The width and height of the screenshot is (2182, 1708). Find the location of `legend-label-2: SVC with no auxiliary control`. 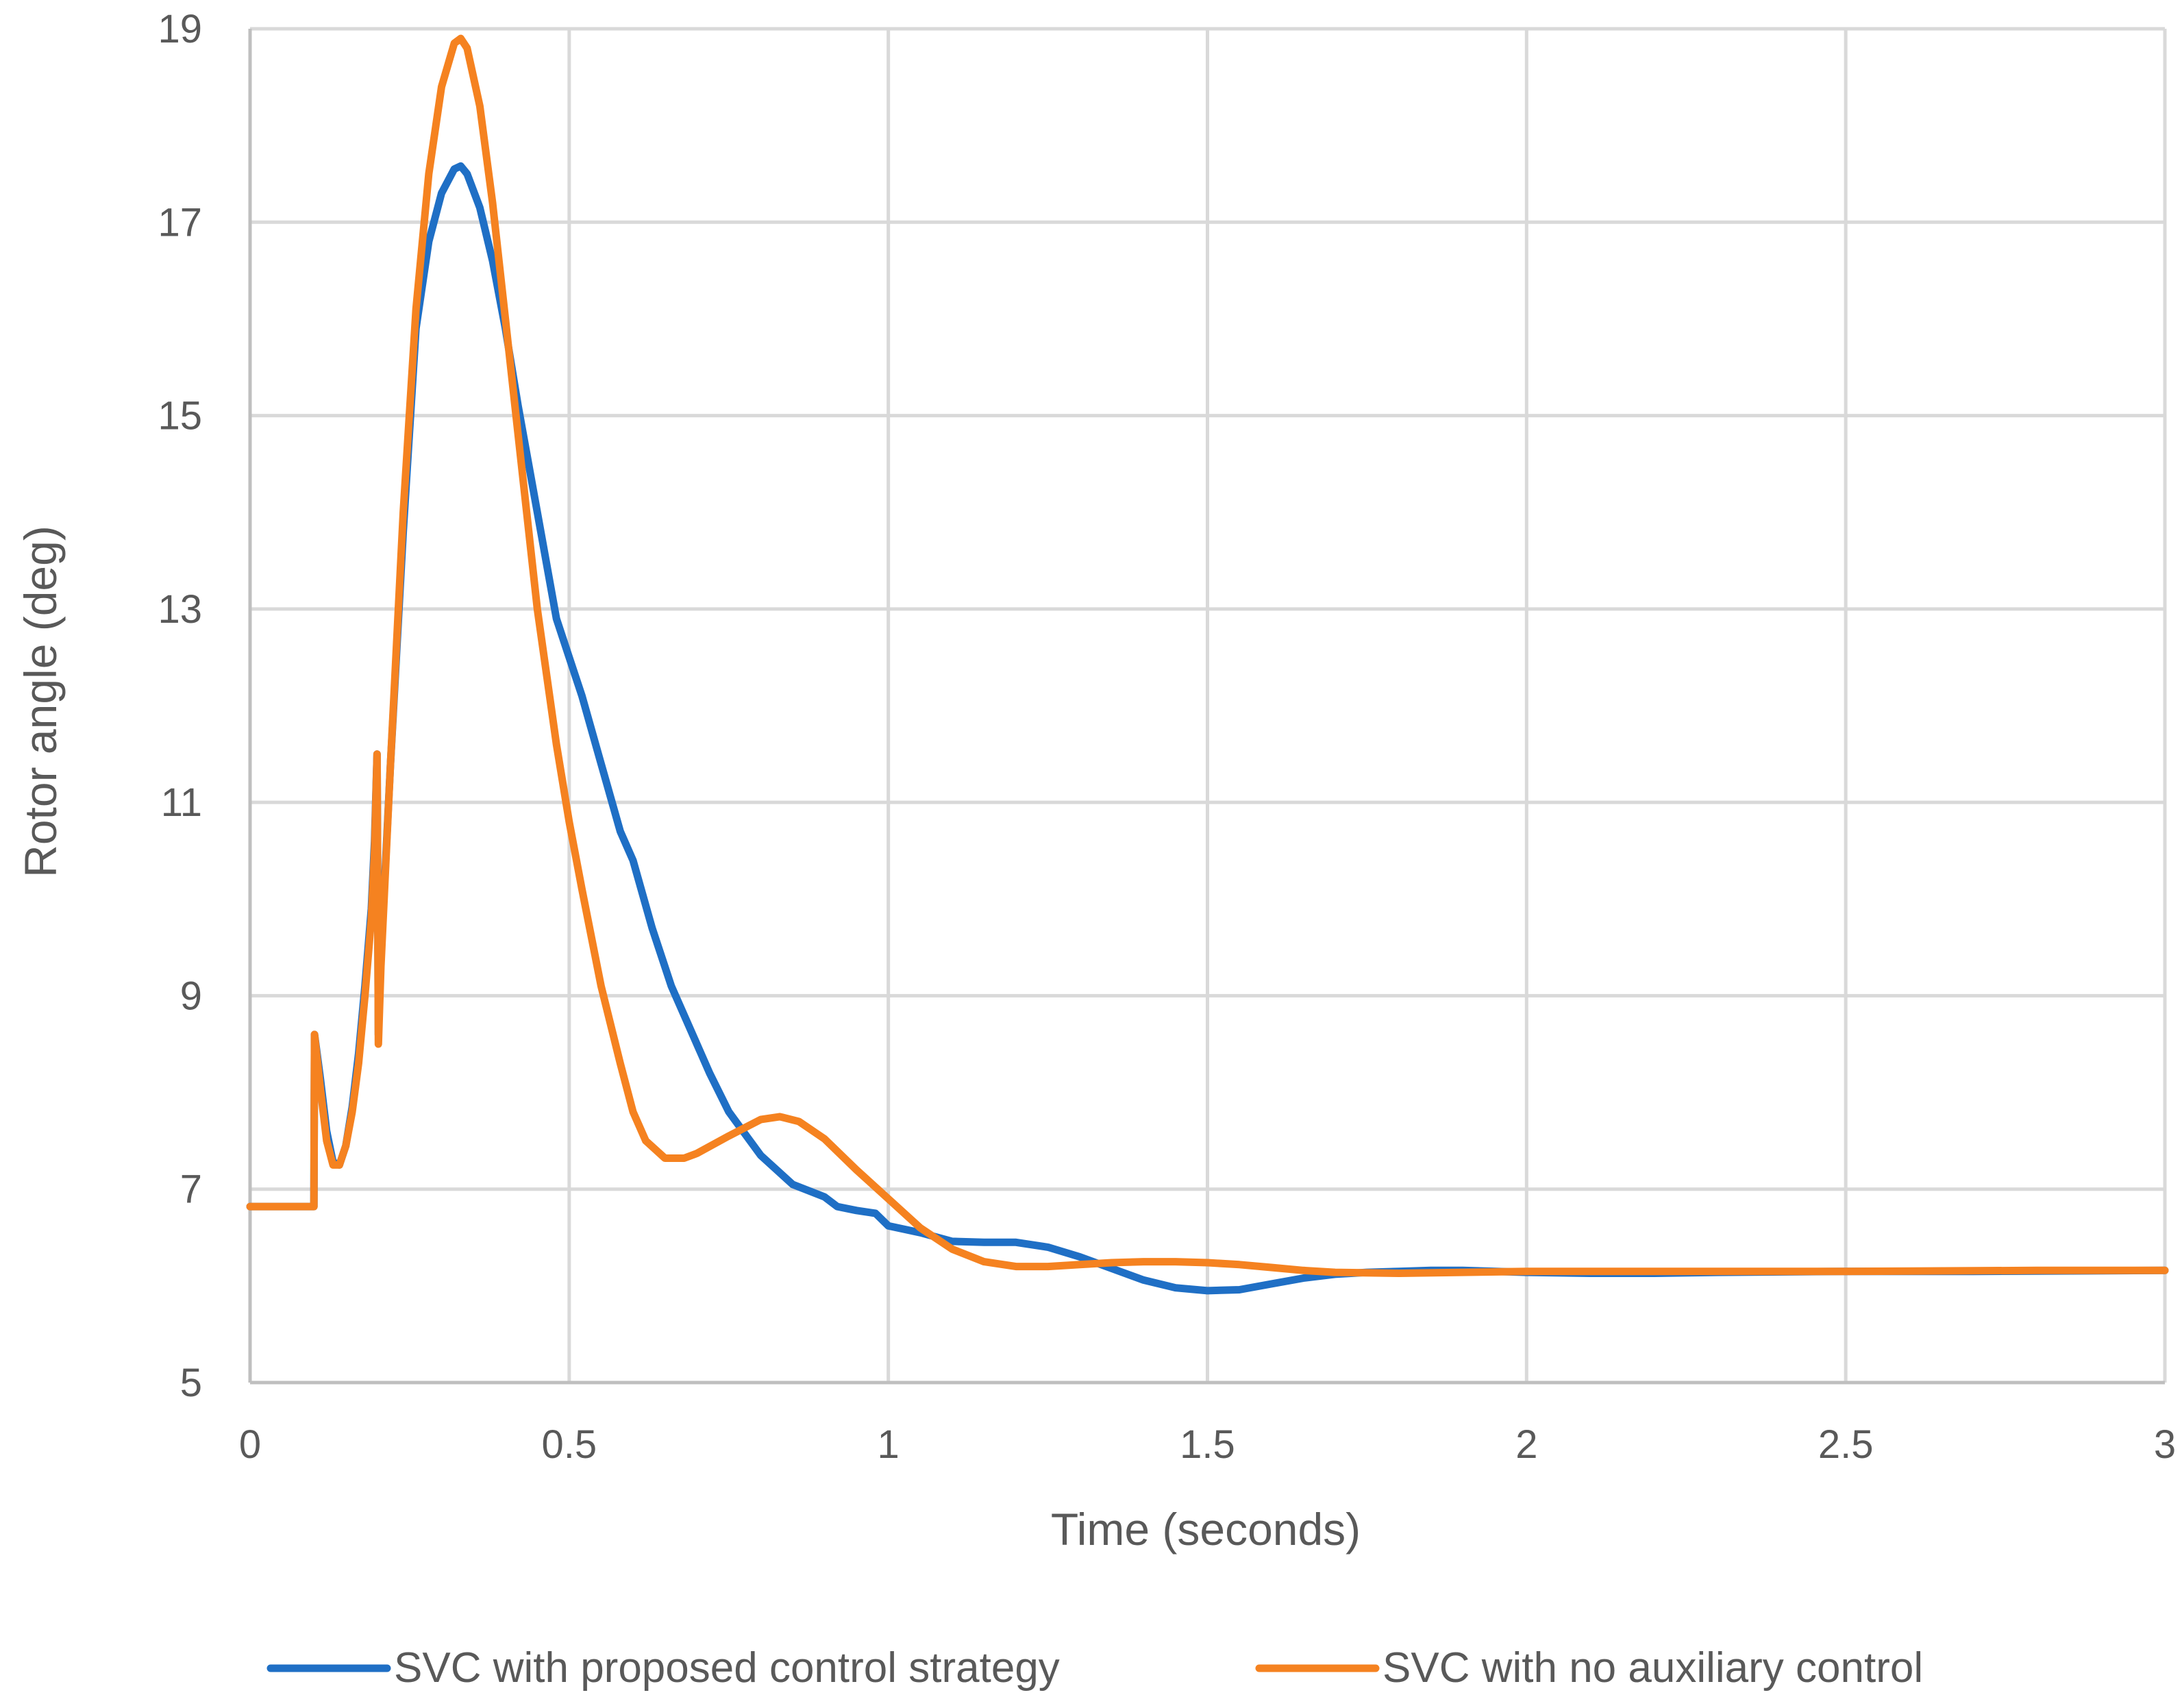

legend-label-2: SVC with no auxiliary control is located at coordinates (1653, 1668).